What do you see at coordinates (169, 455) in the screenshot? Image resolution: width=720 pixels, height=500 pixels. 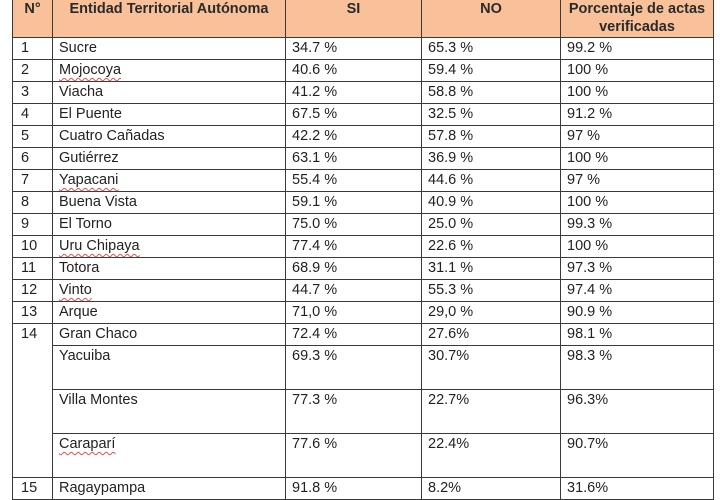 I see `row-entity: Caraparí` at bounding box center [169, 455].